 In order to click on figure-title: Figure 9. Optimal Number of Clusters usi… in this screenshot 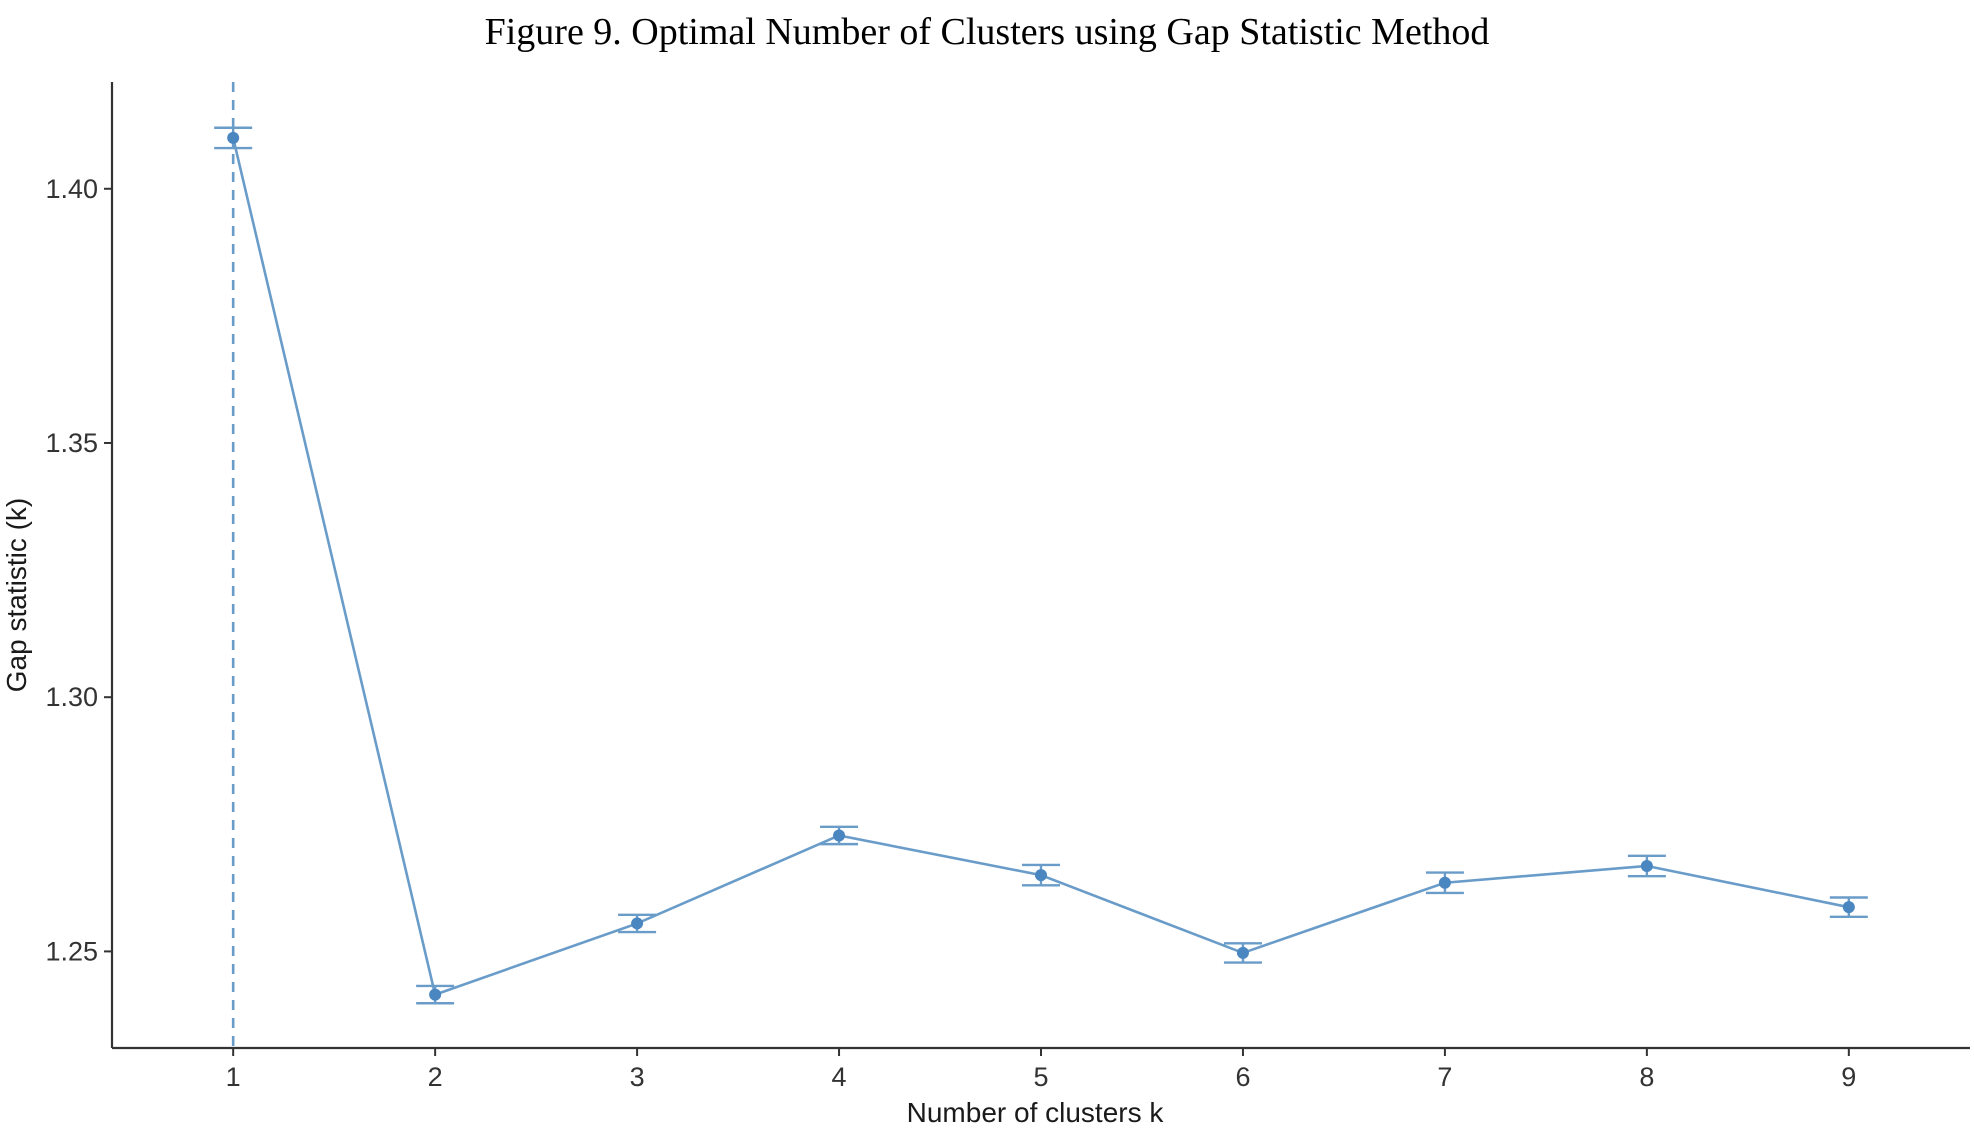, I will do `click(987, 32)`.